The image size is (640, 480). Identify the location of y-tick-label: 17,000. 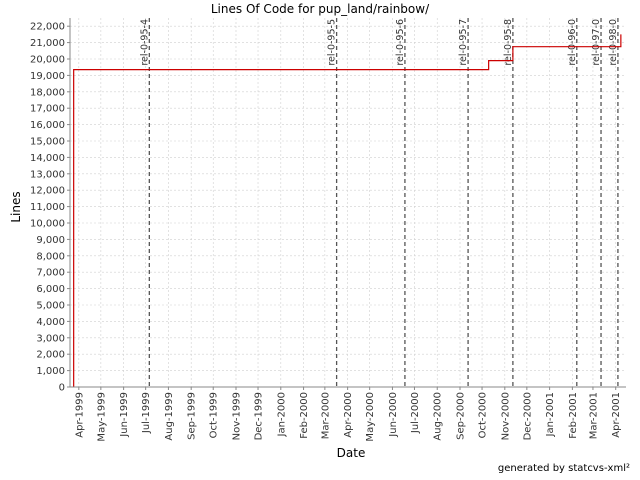
(47, 109).